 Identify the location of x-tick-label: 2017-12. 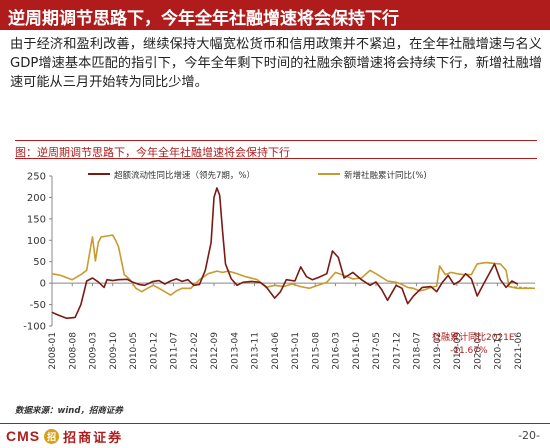
(397, 351).